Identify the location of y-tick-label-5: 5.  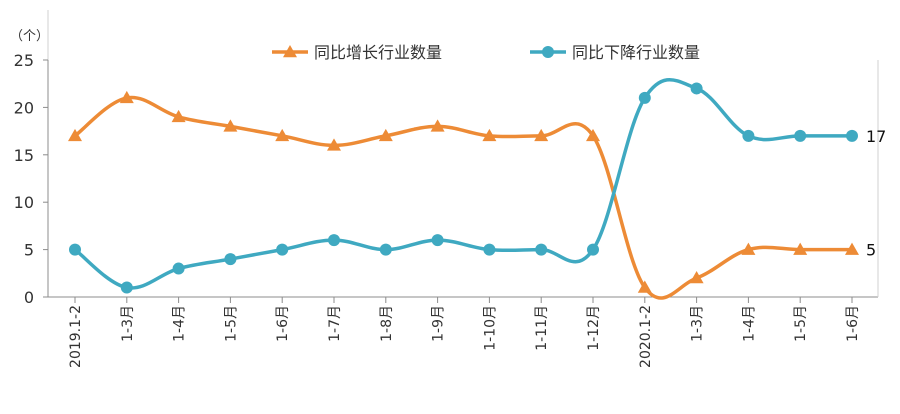
(29, 250).